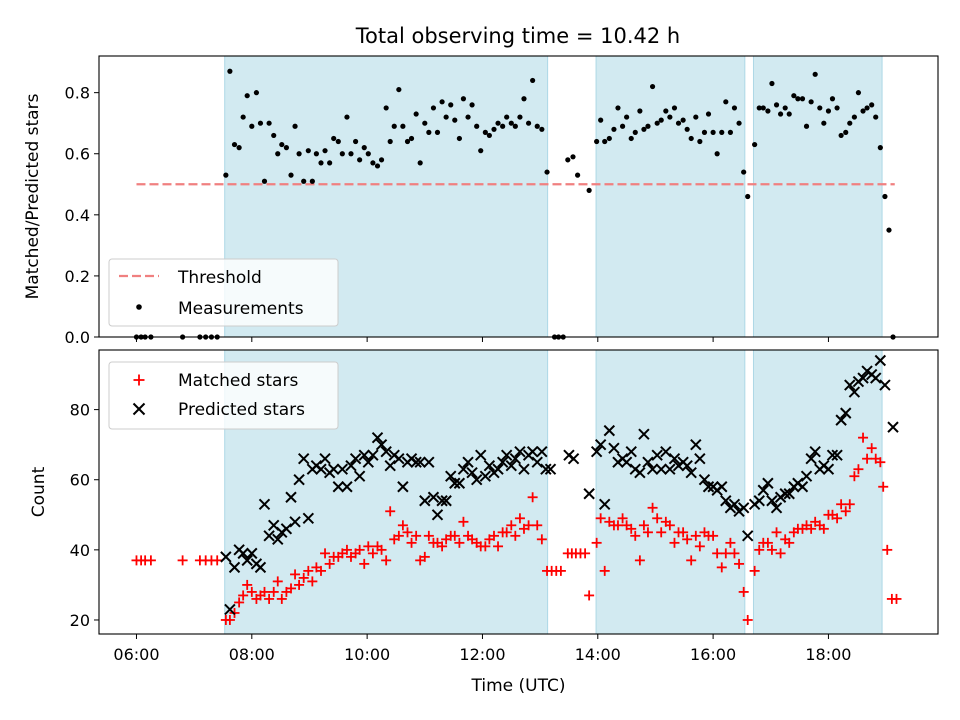 Image resolution: width=960 pixels, height=720 pixels. What do you see at coordinates (223, 292) in the screenshot?
I see `top-legend-box` at bounding box center [223, 292].